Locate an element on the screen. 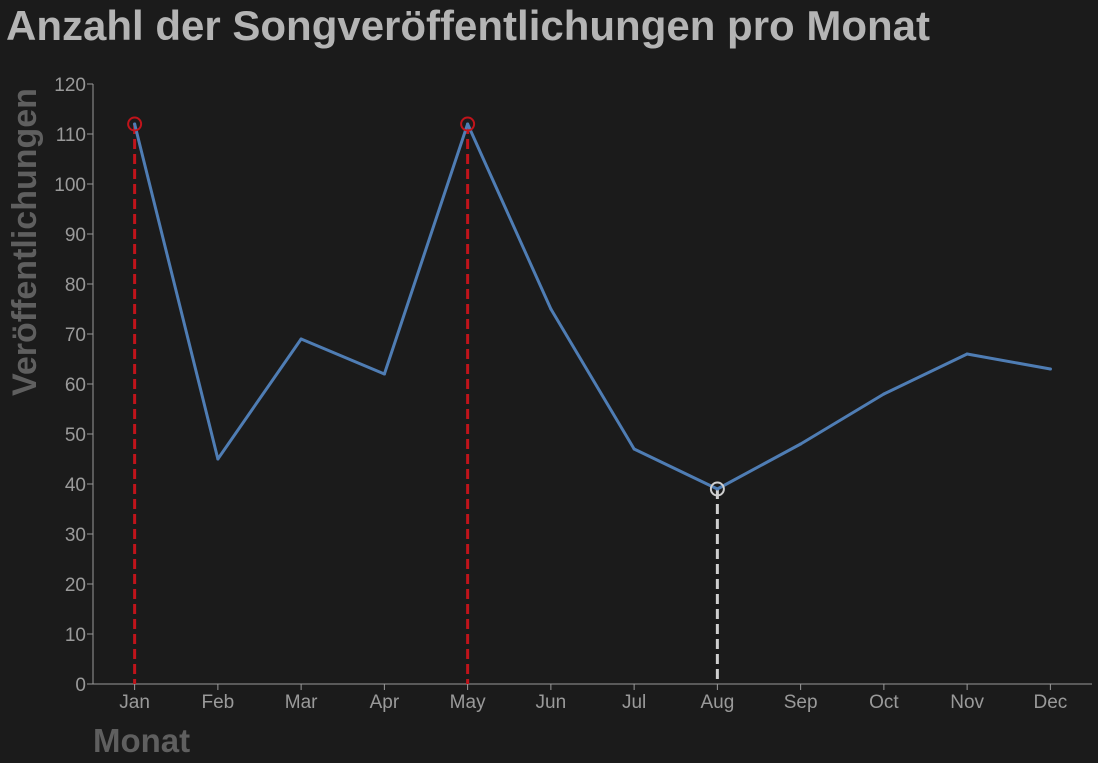  x-tick-label: Jun is located at coordinates (551, 702).